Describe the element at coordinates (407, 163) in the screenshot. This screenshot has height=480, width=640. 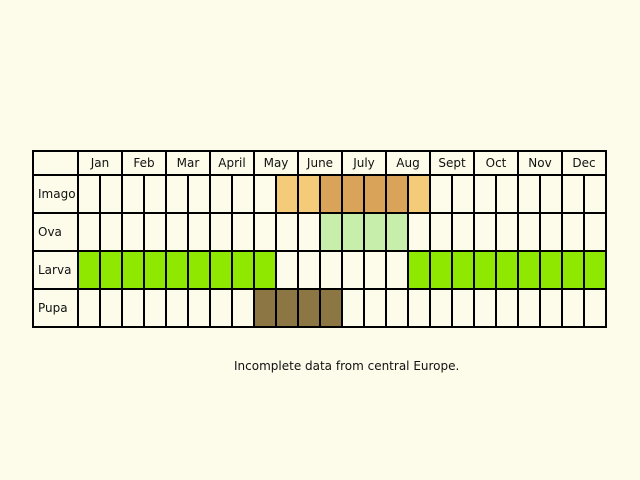
I see `month-label-aug: Aug` at that location.